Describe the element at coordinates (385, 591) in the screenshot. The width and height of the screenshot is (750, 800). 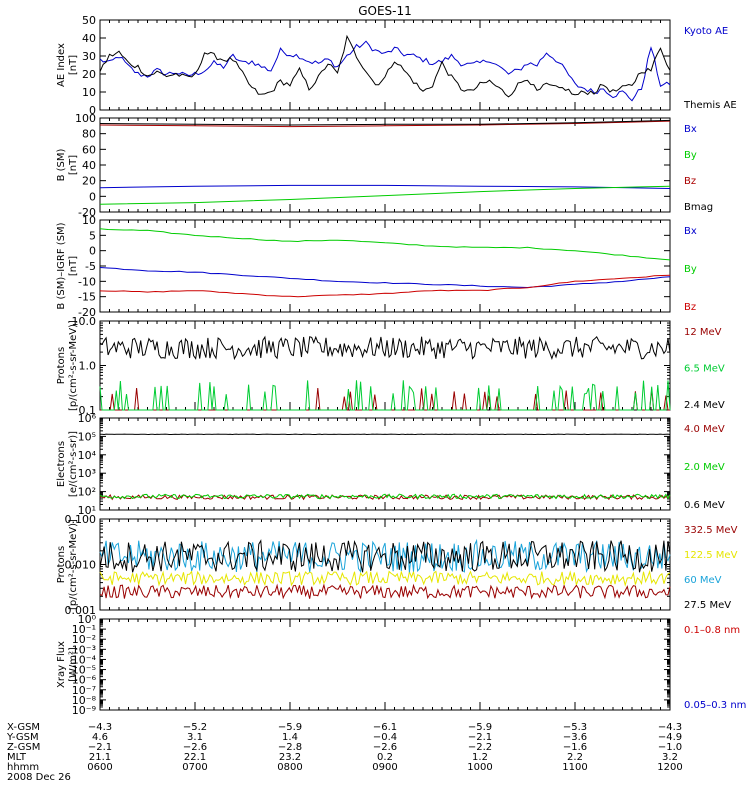
I see `series-line-332-5-mev` at that location.